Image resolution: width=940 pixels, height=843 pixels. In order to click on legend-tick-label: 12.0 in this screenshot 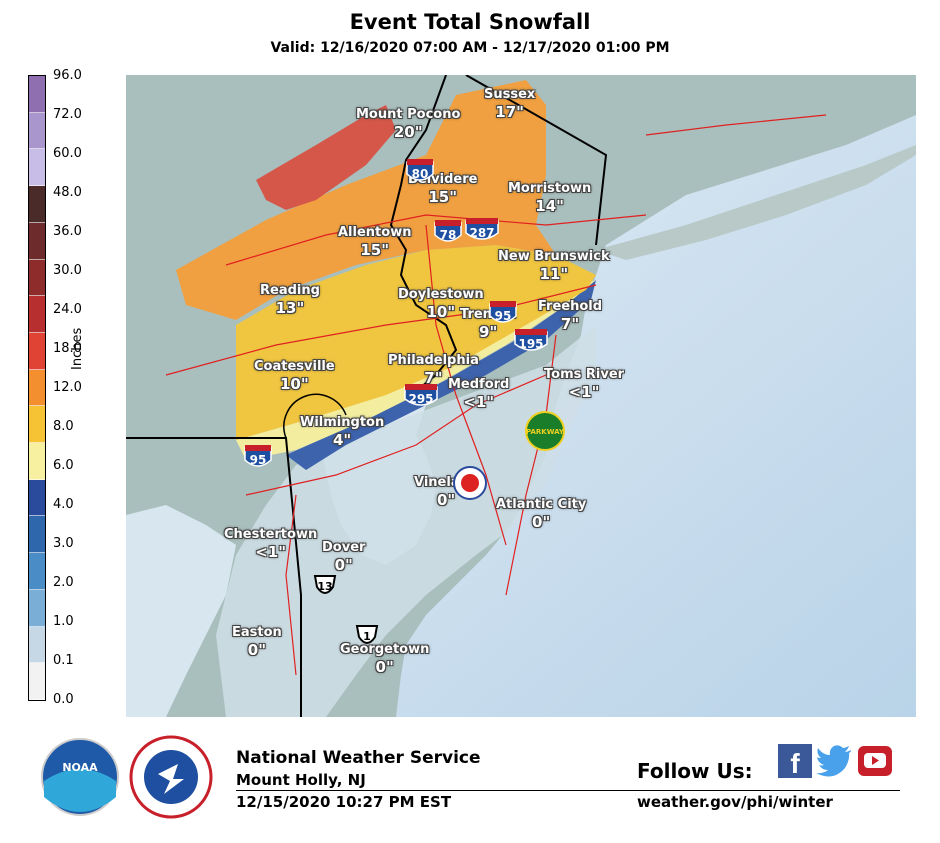, I will do `click(67, 387)`.